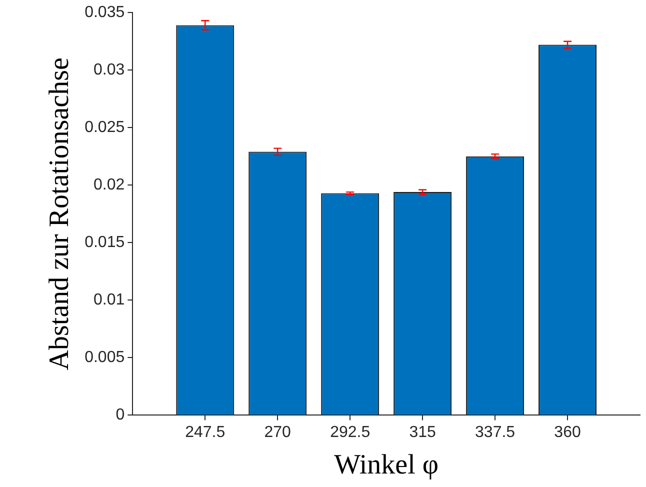 Image resolution: width=646 pixels, height=487 pixels. What do you see at coordinates (350, 433) in the screenshot?
I see `x-tick-label: 292.5` at bounding box center [350, 433].